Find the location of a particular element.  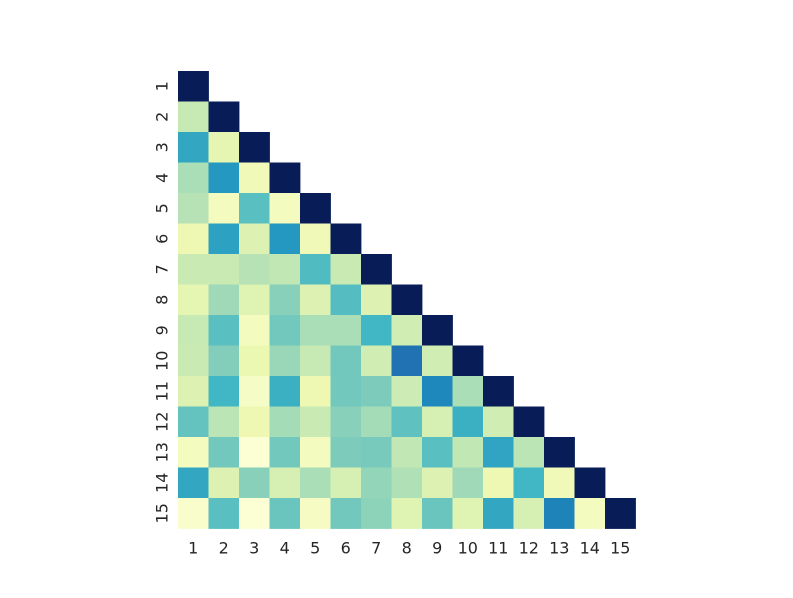

y-tick-label-7: 7 is located at coordinates (162, 269).